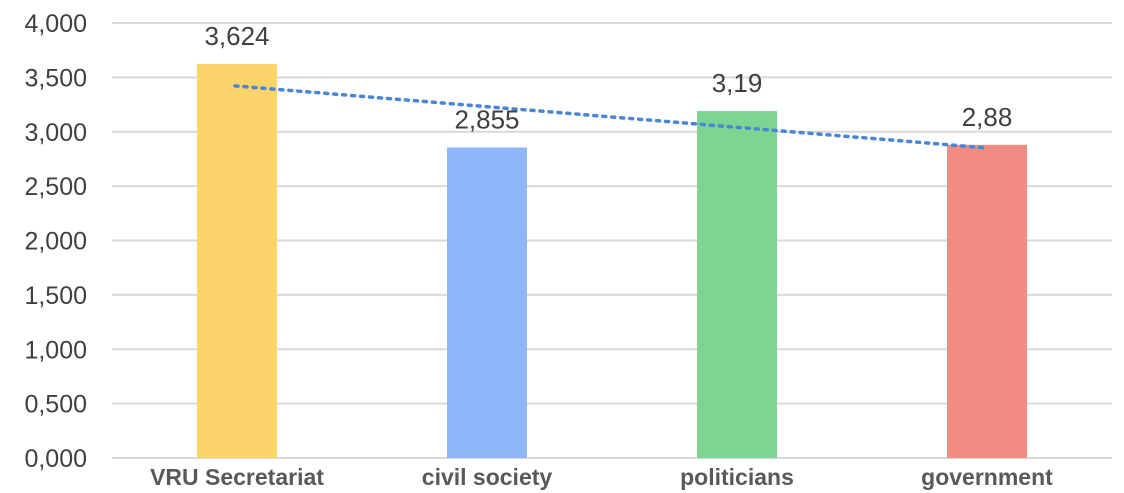 This screenshot has width=1124, height=493. What do you see at coordinates (487, 477) in the screenshot?
I see `x-category-label: civil society` at bounding box center [487, 477].